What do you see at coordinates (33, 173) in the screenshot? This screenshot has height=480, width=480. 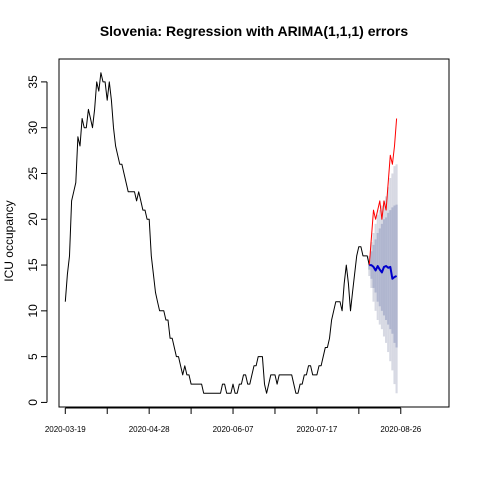 I see `y-tick-label: 25` at bounding box center [33, 173].